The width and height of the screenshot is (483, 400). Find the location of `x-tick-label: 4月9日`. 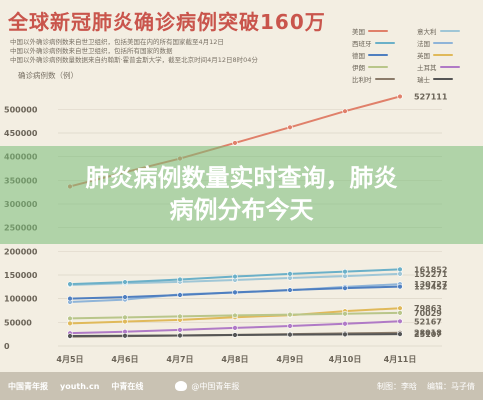

x-tick-label: 4月9日 is located at coordinates (289, 359).